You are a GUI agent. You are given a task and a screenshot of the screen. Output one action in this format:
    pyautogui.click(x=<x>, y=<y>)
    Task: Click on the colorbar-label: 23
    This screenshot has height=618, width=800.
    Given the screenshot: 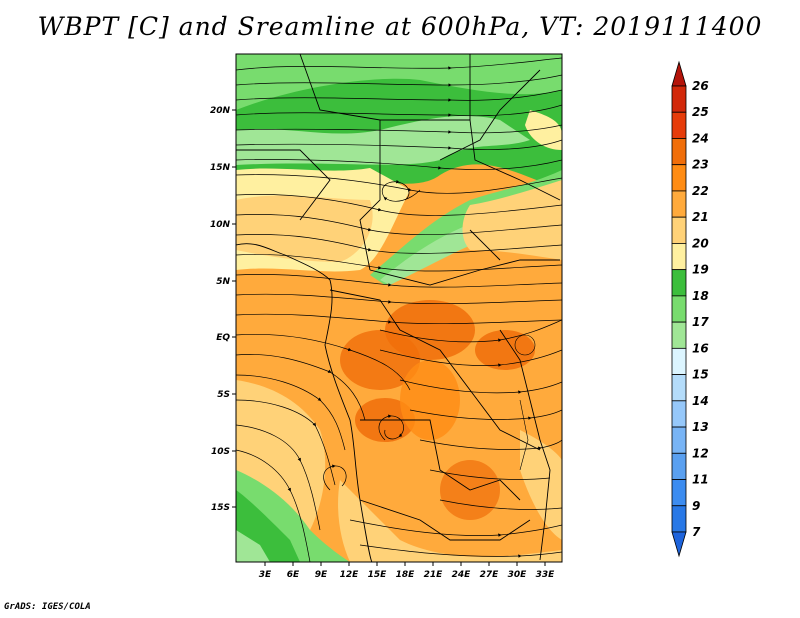 What is the action you would take?
    pyautogui.click(x=700, y=165)
    